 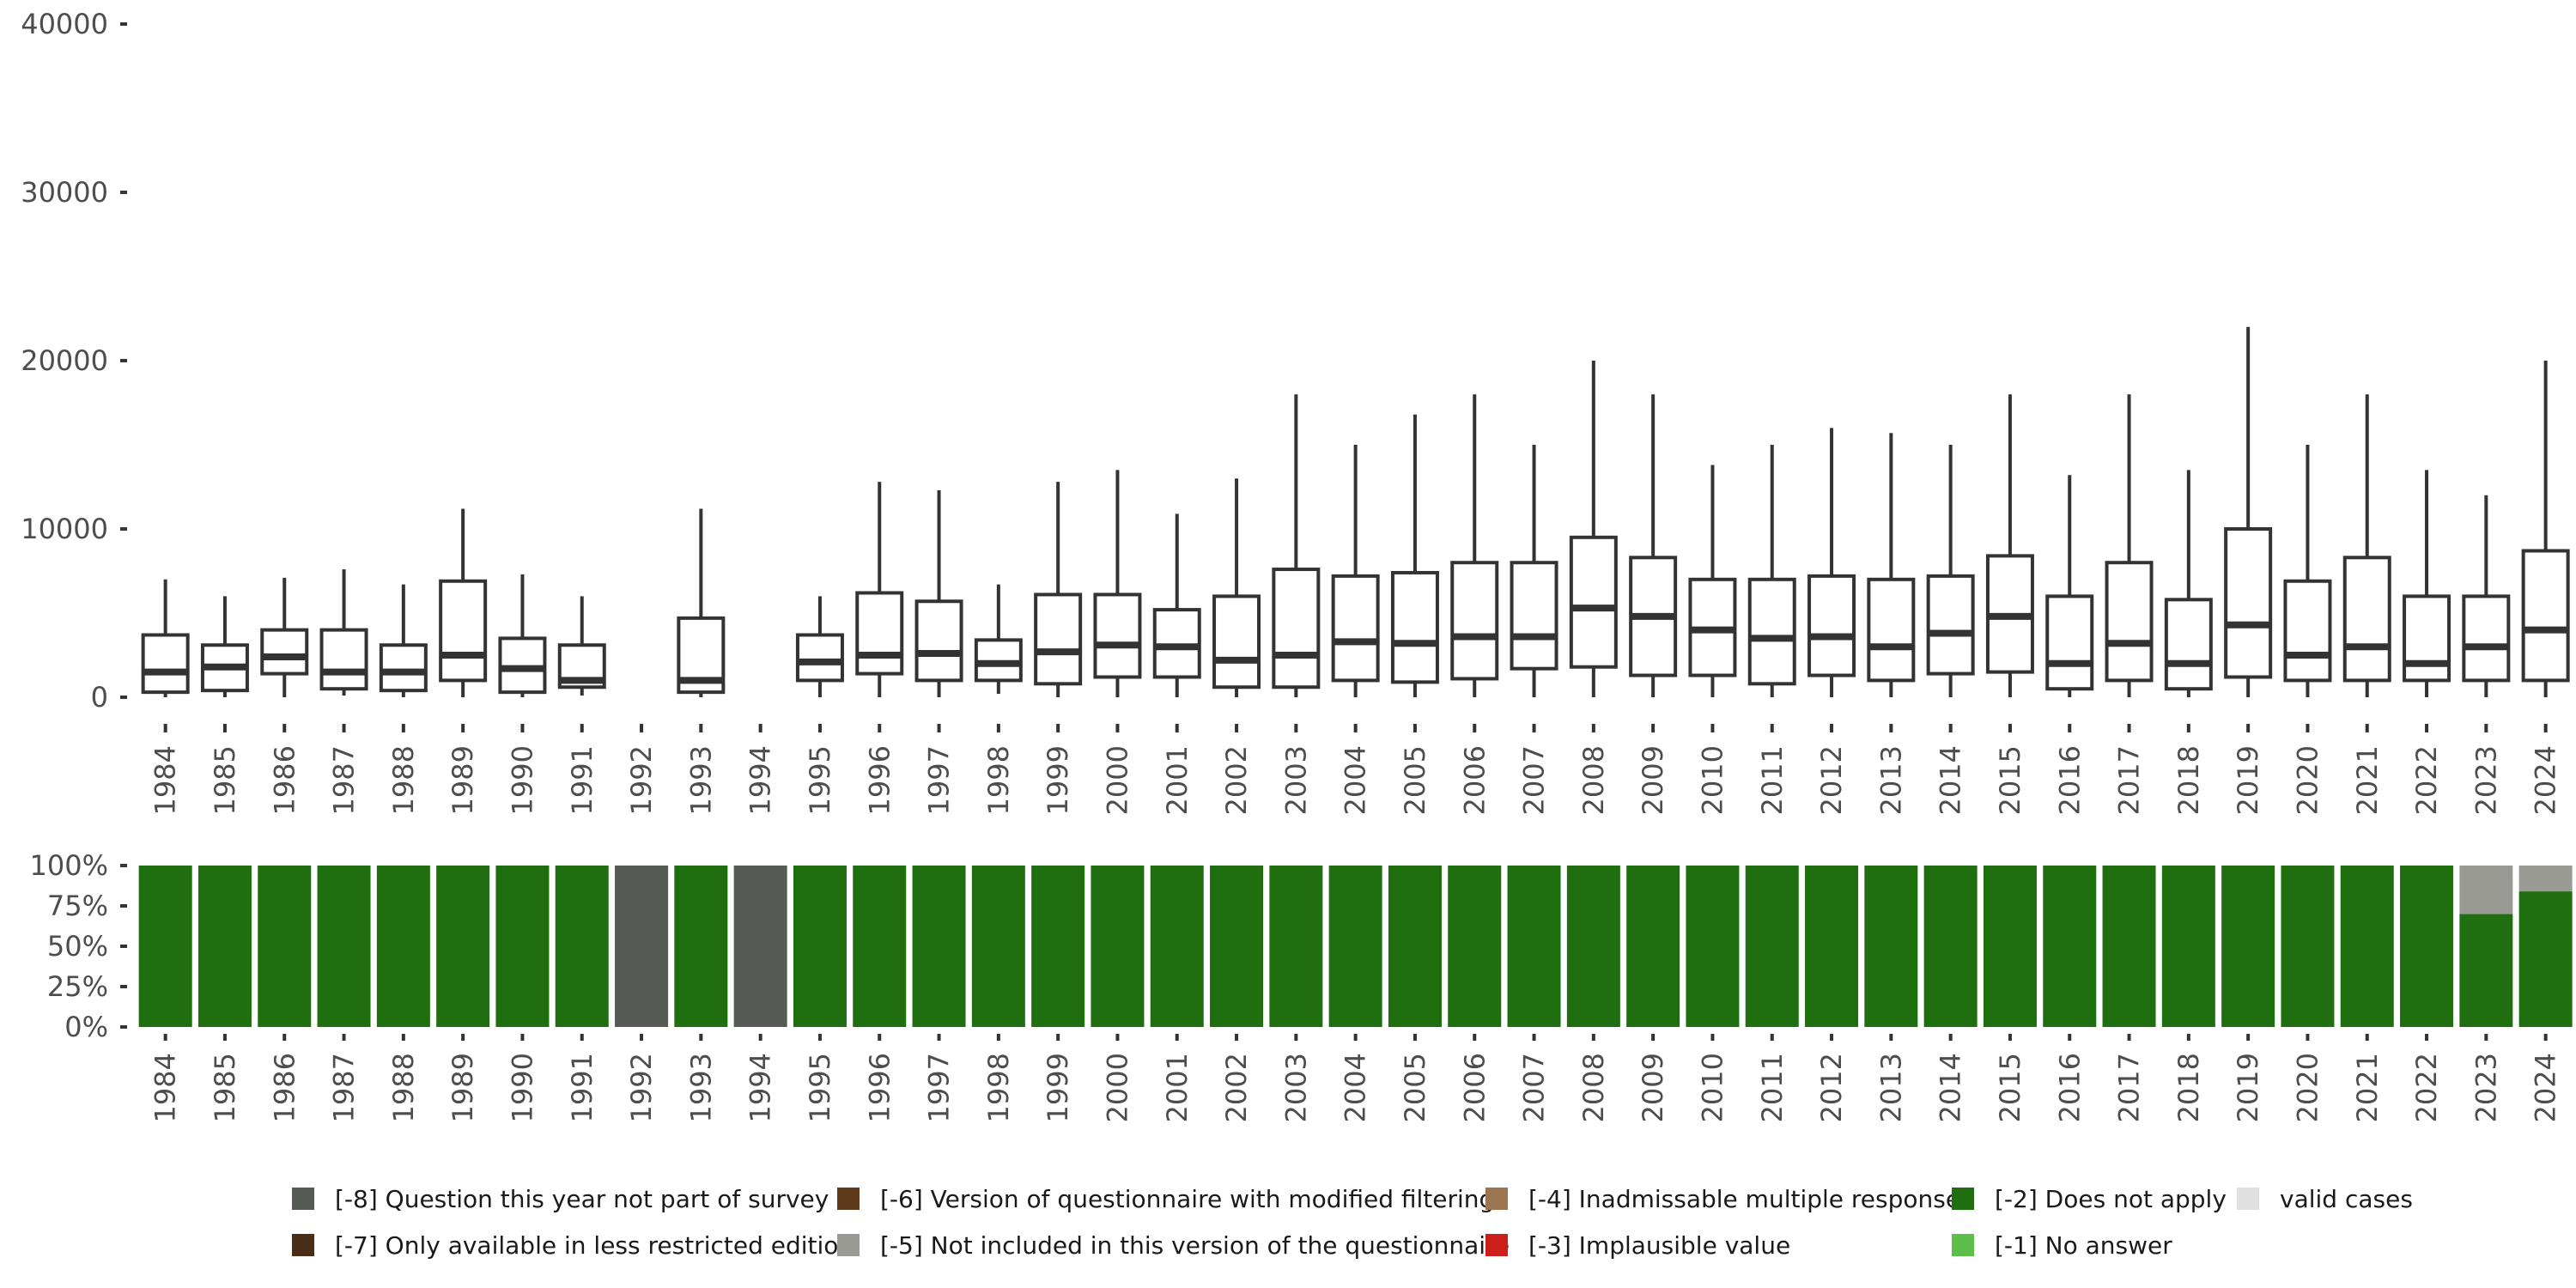 What do you see at coordinates (879, 589) in the screenshot?
I see `box-1996` at bounding box center [879, 589].